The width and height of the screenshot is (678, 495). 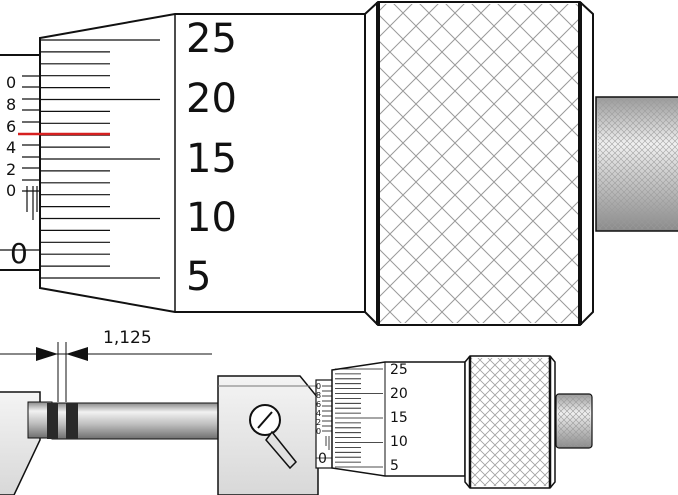 I want to click on small-vernier-label-2: 2, so click(x=318, y=422).